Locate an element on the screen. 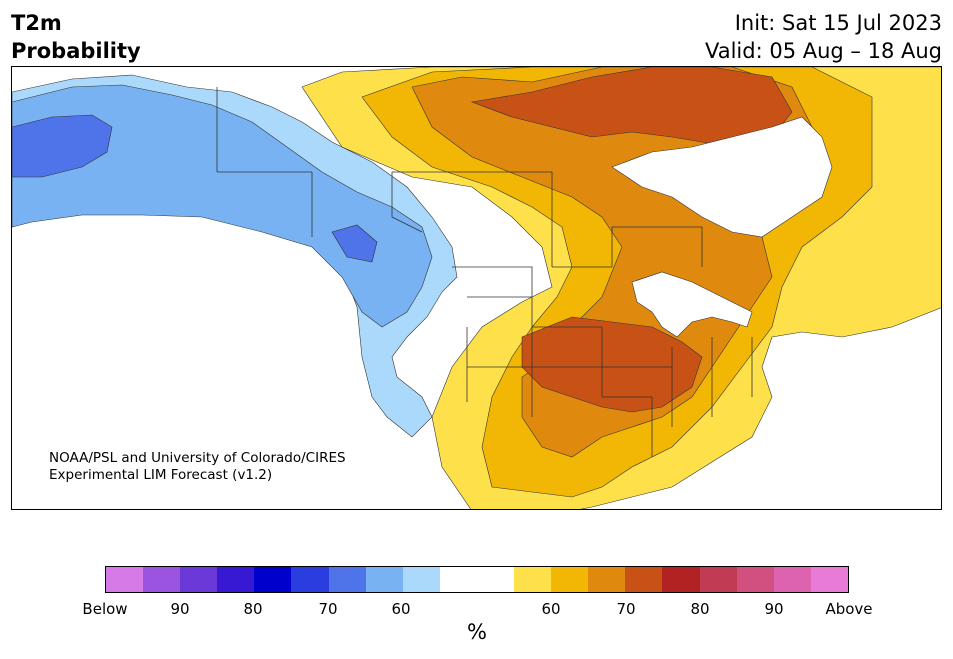 Image resolution: width=953 pixels, height=659 pixels. colorbar-tick-above: Above is located at coordinates (849, 609).